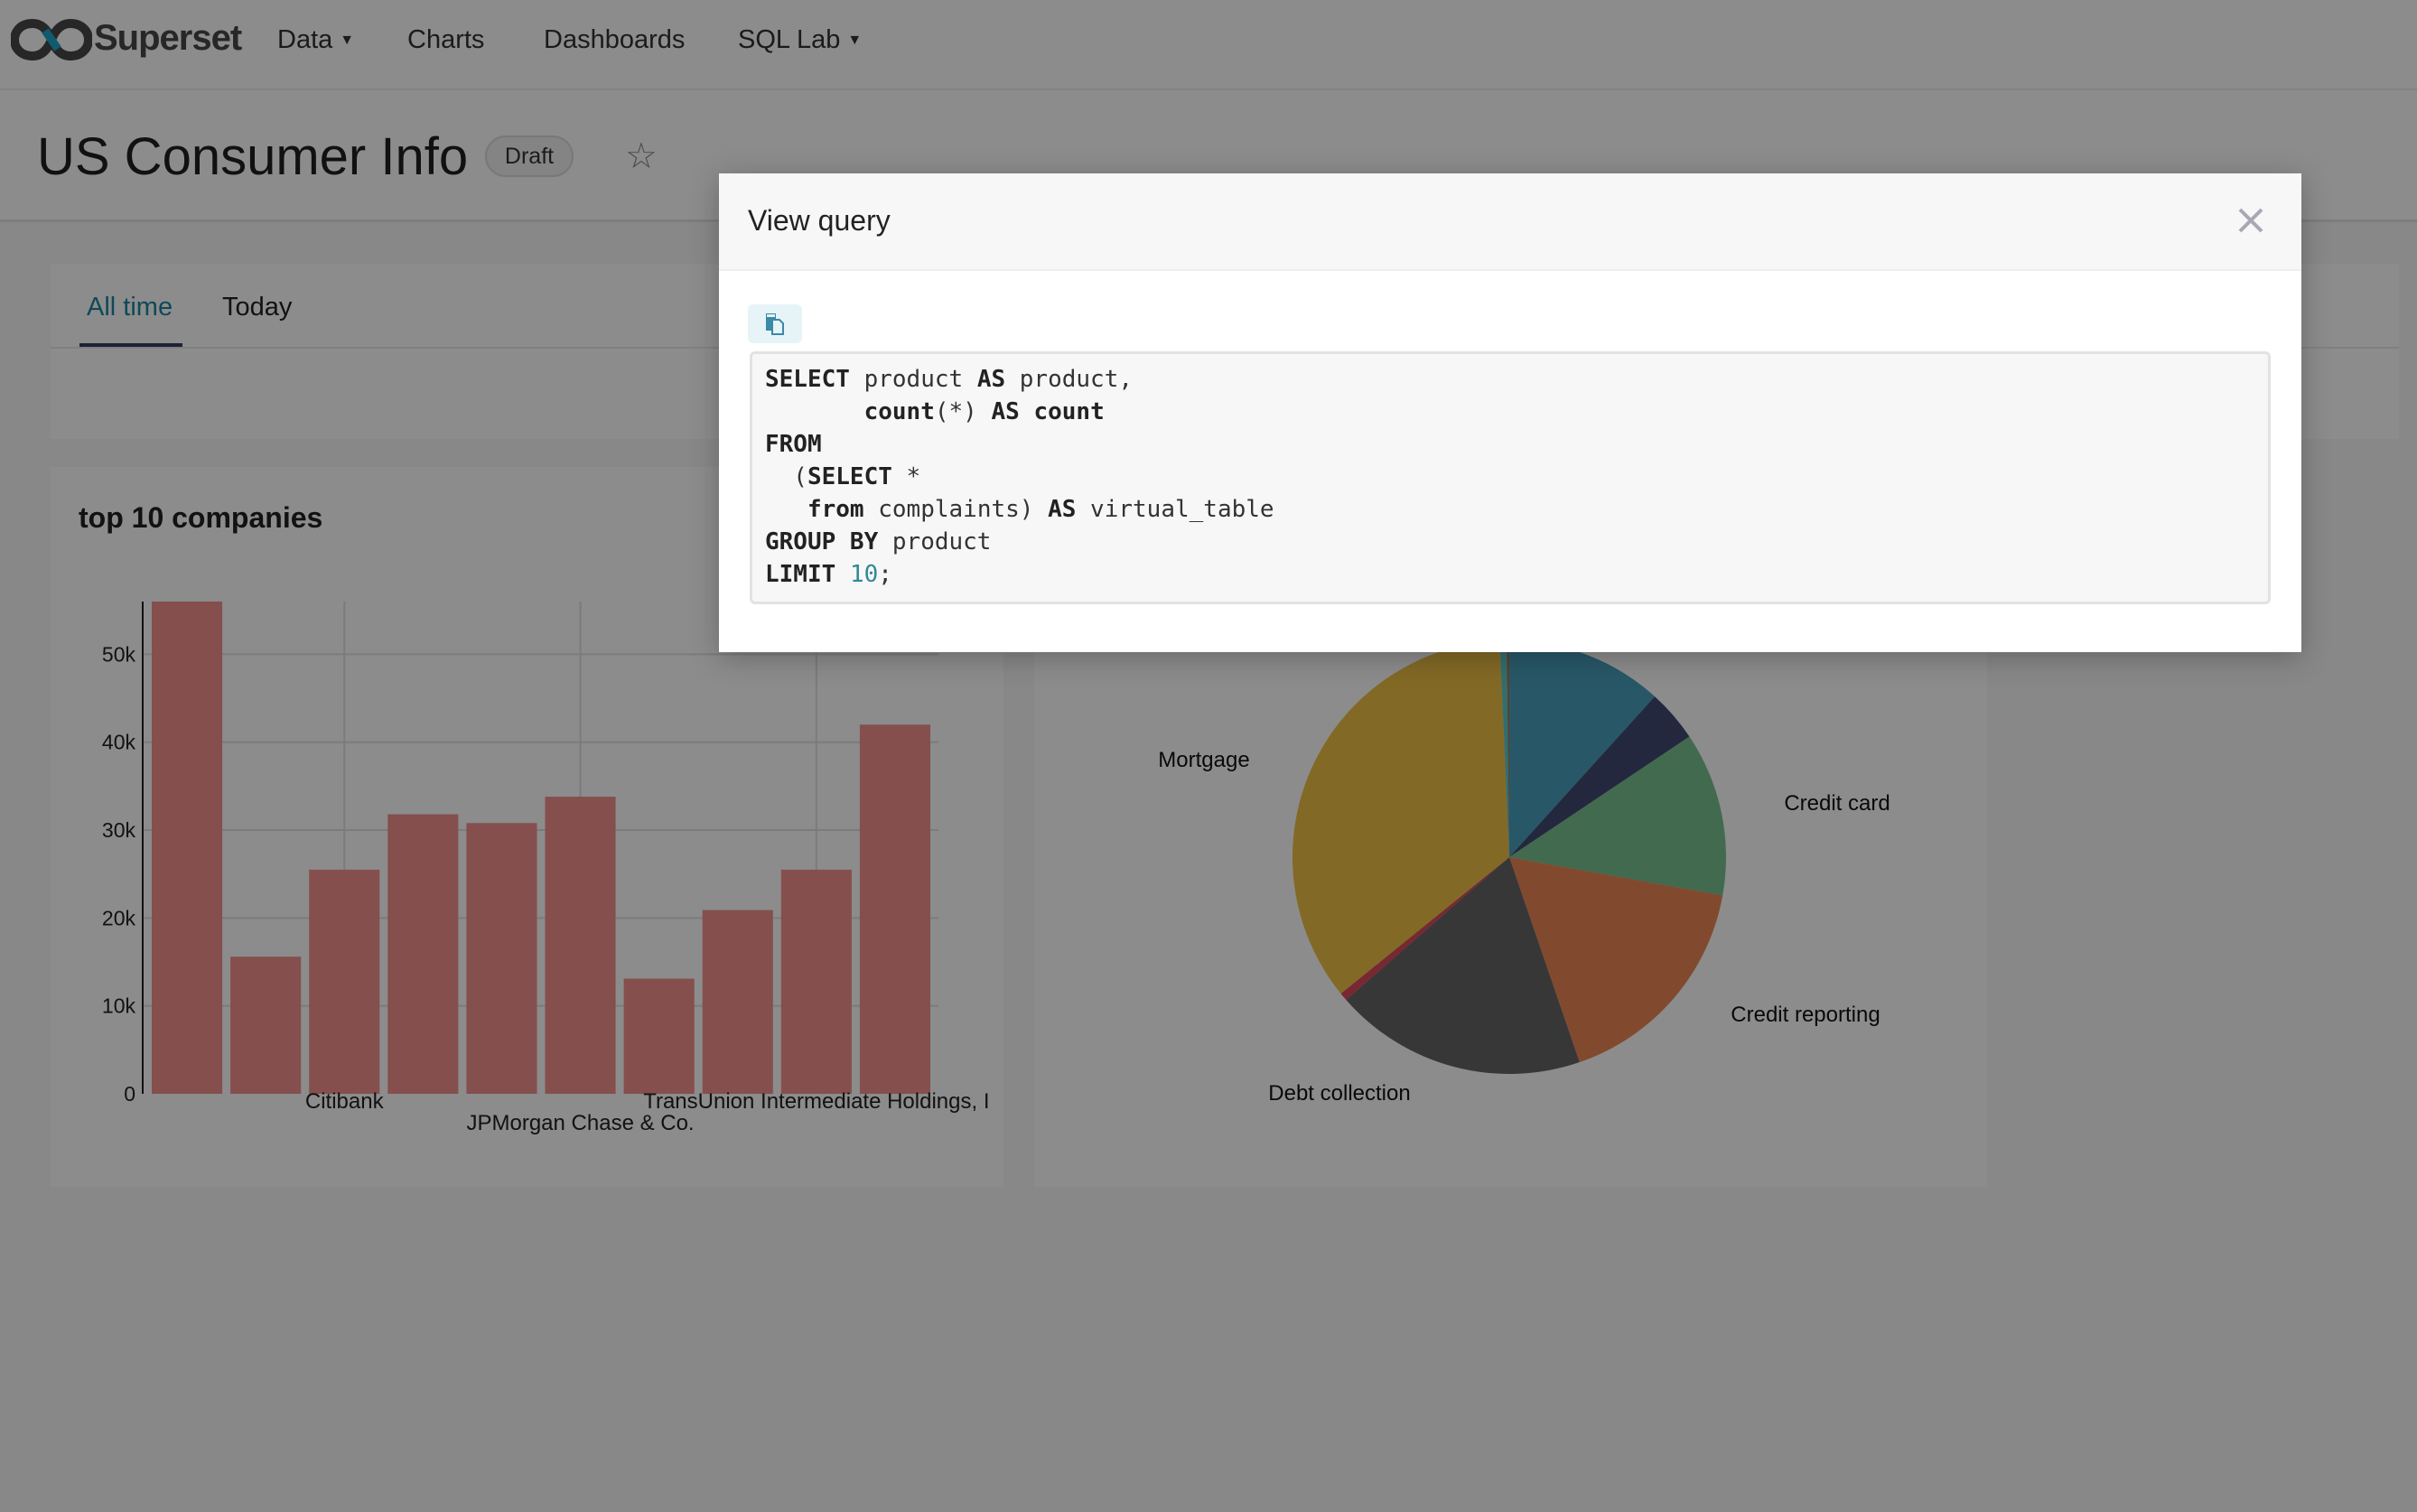 This screenshot has width=2417, height=1512. I want to click on x-tick-label: Citibank, so click(345, 1101).